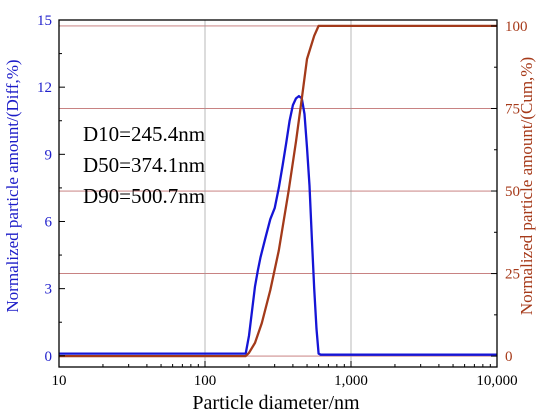  I want to click on x-tick-label: 1,000, so click(351, 381).